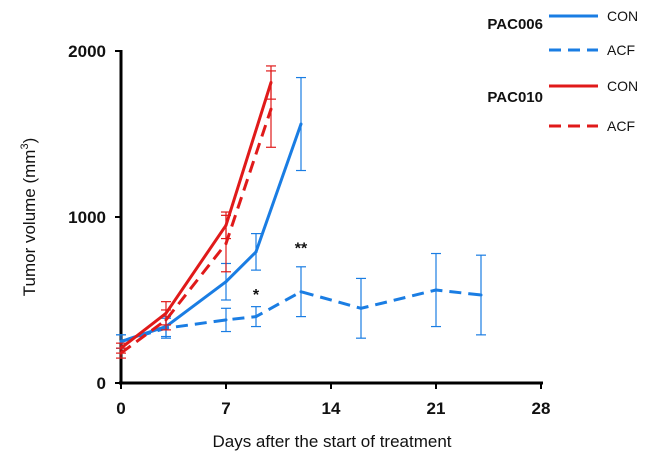 Image resolution: width=649 pixels, height=458 pixels. I want to click on y-ticks: 0 1000 2000, so click(94, 217).